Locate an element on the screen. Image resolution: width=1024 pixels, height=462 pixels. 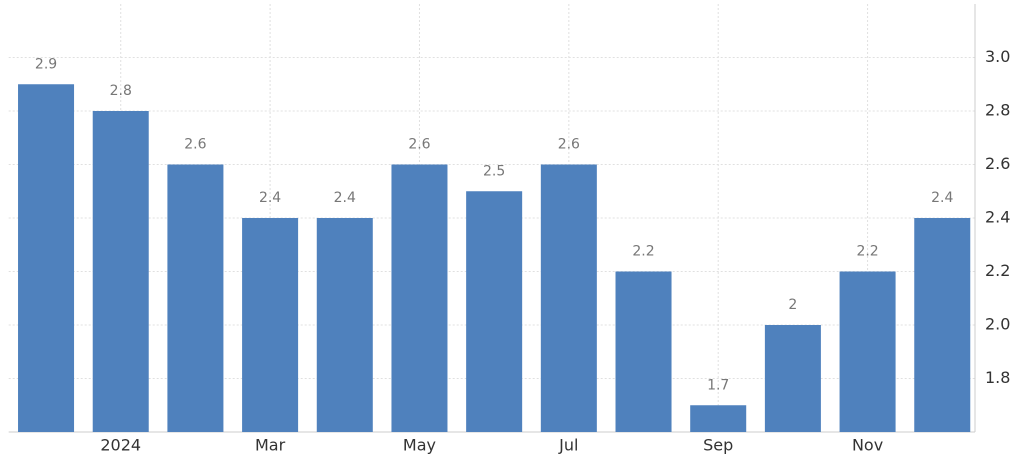
x-tick-label: Mar is located at coordinates (270, 445).